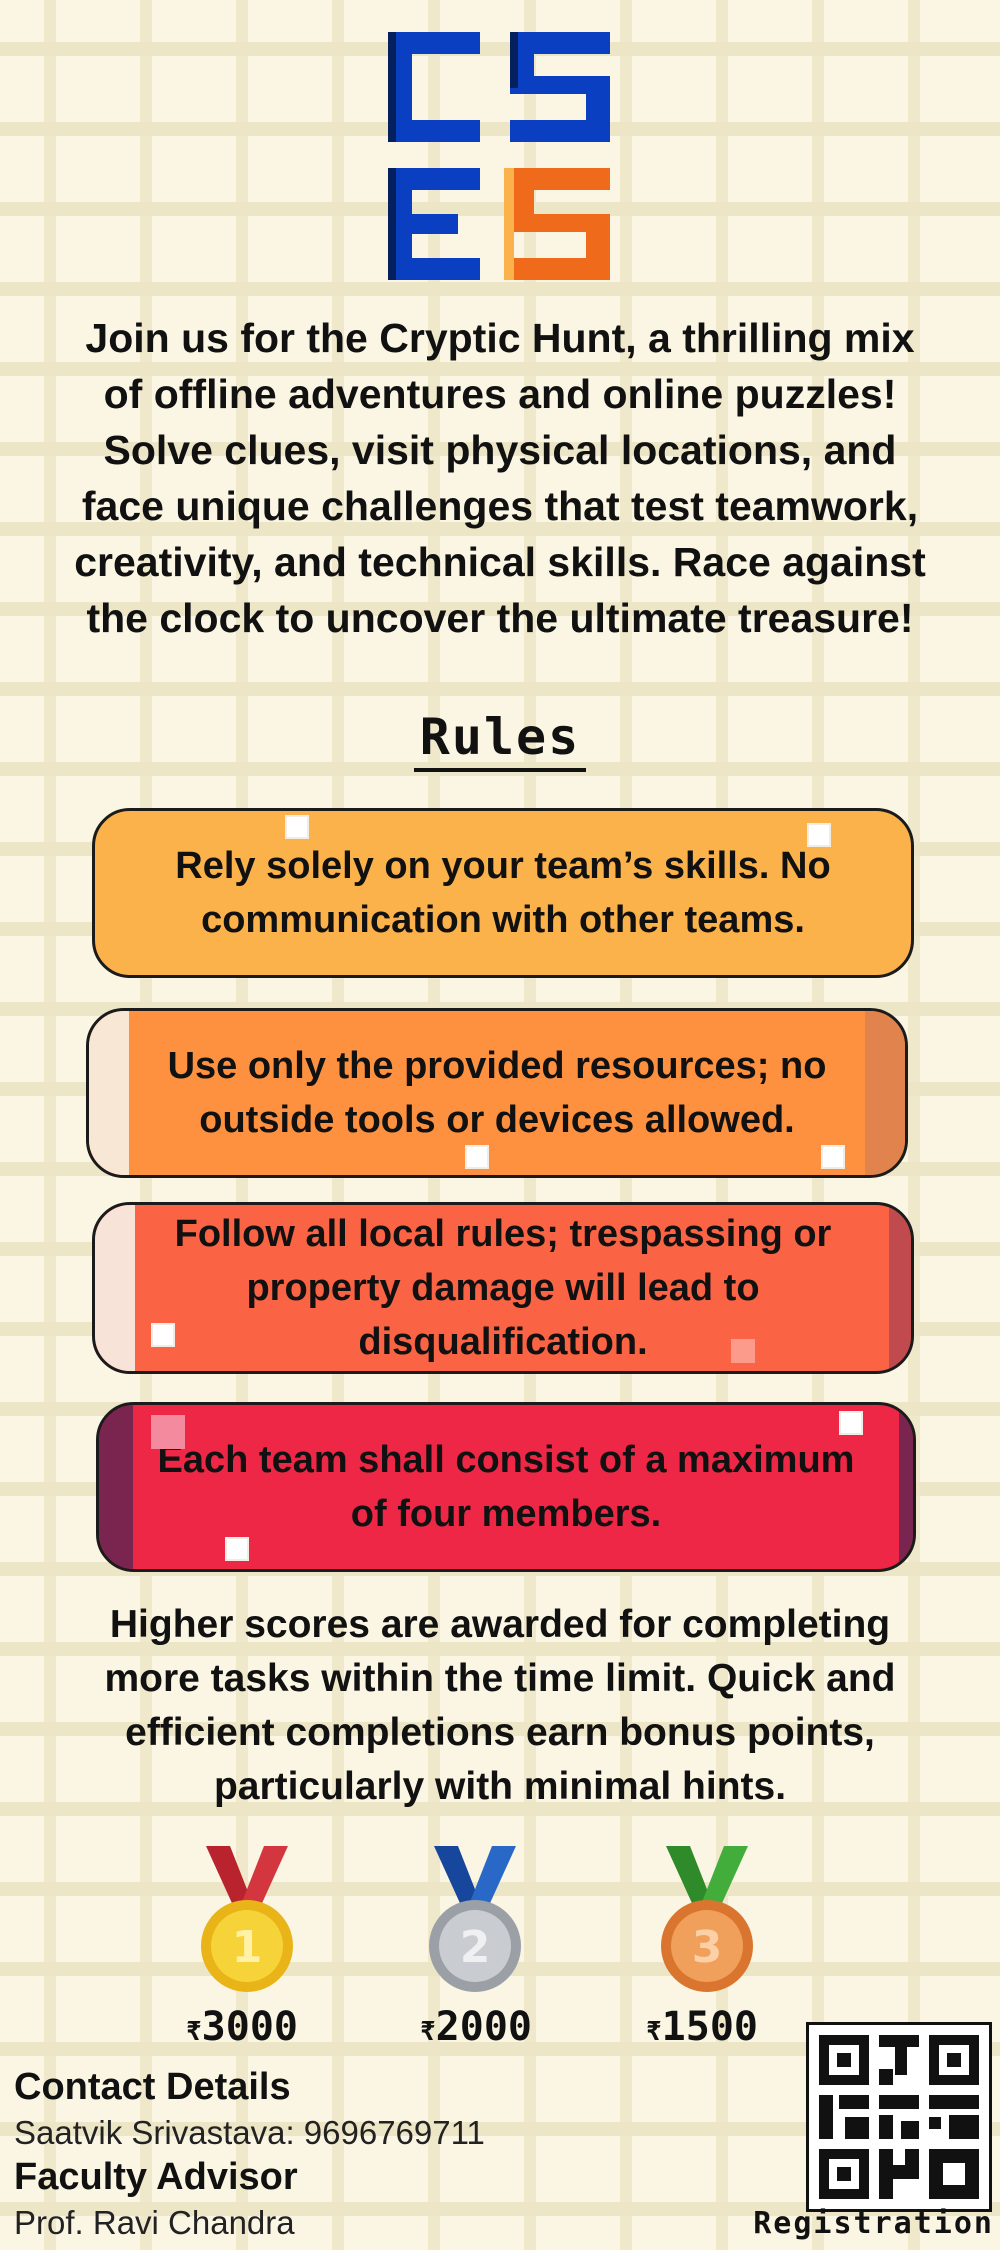  Describe the element at coordinates (247, 1921) in the screenshot. I see `gold-medal-icon: 1` at that location.